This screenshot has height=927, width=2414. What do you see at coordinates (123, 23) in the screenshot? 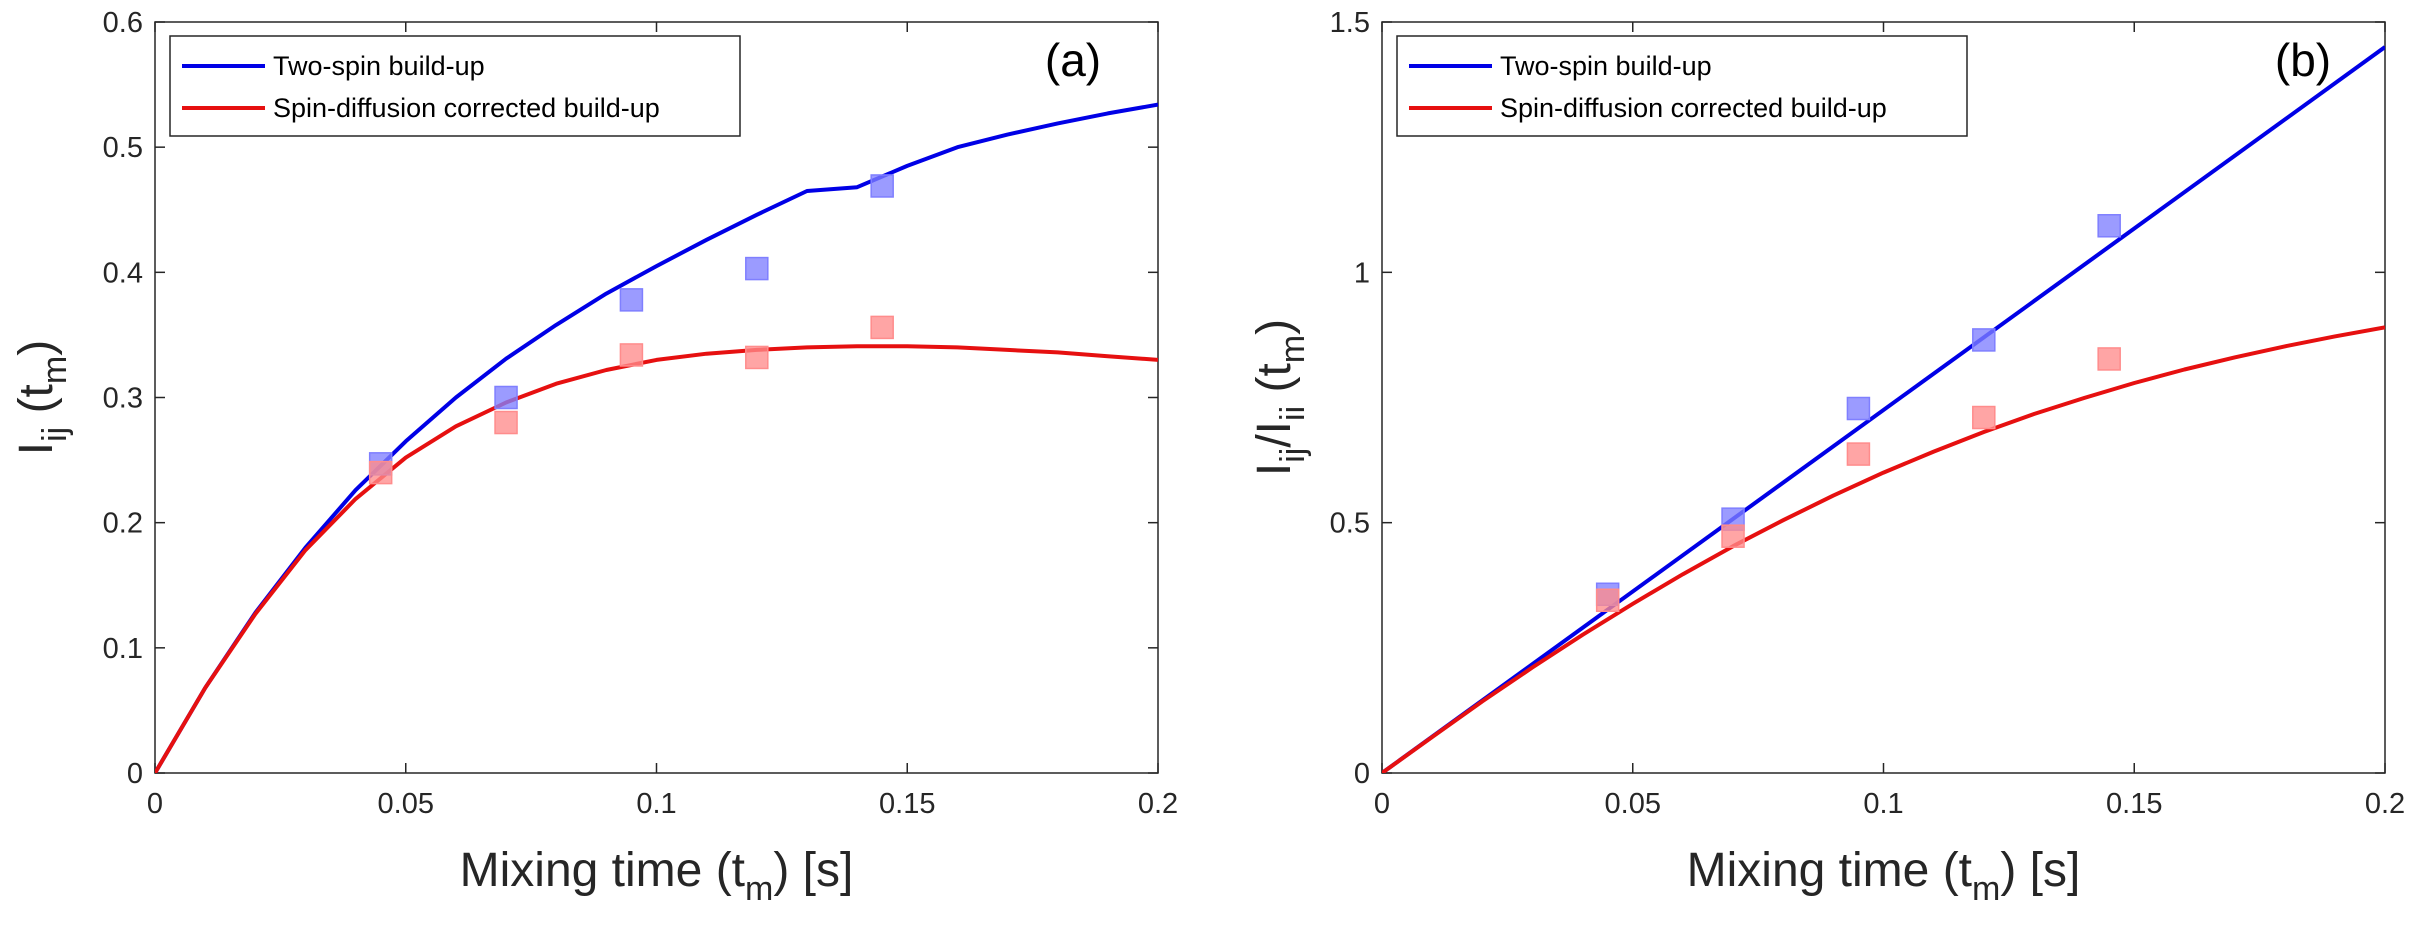
I see `y-tick-label: 0.6` at bounding box center [123, 23].